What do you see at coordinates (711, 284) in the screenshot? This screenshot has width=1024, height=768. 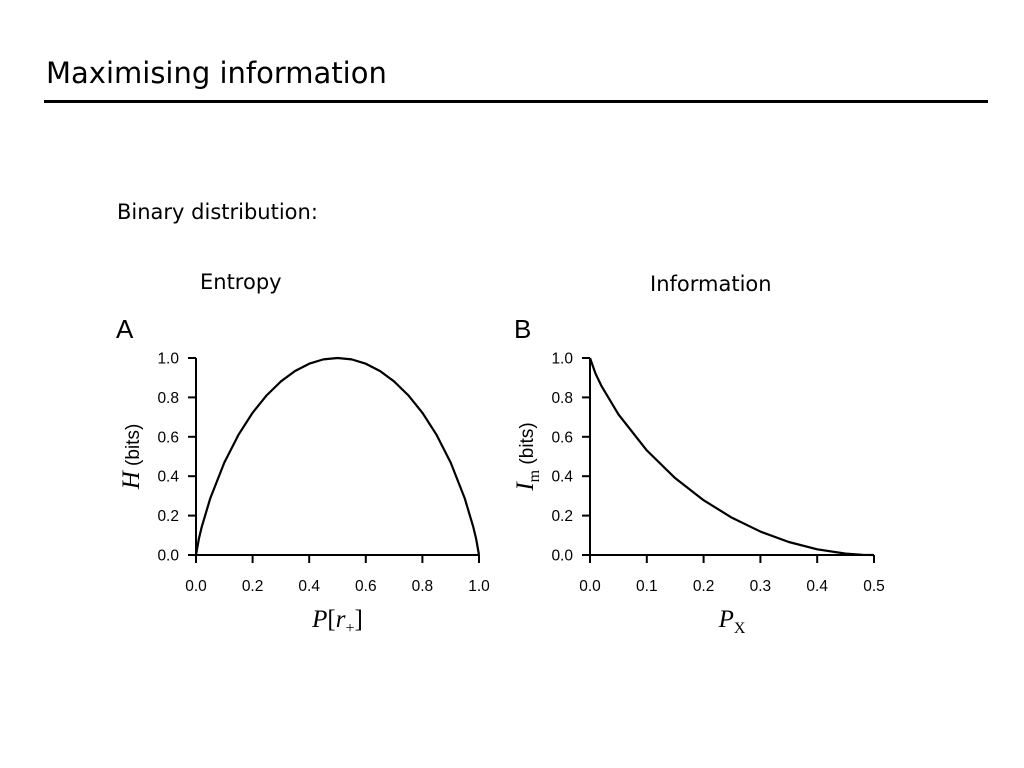 I see `plot-title-information: Information` at bounding box center [711, 284].